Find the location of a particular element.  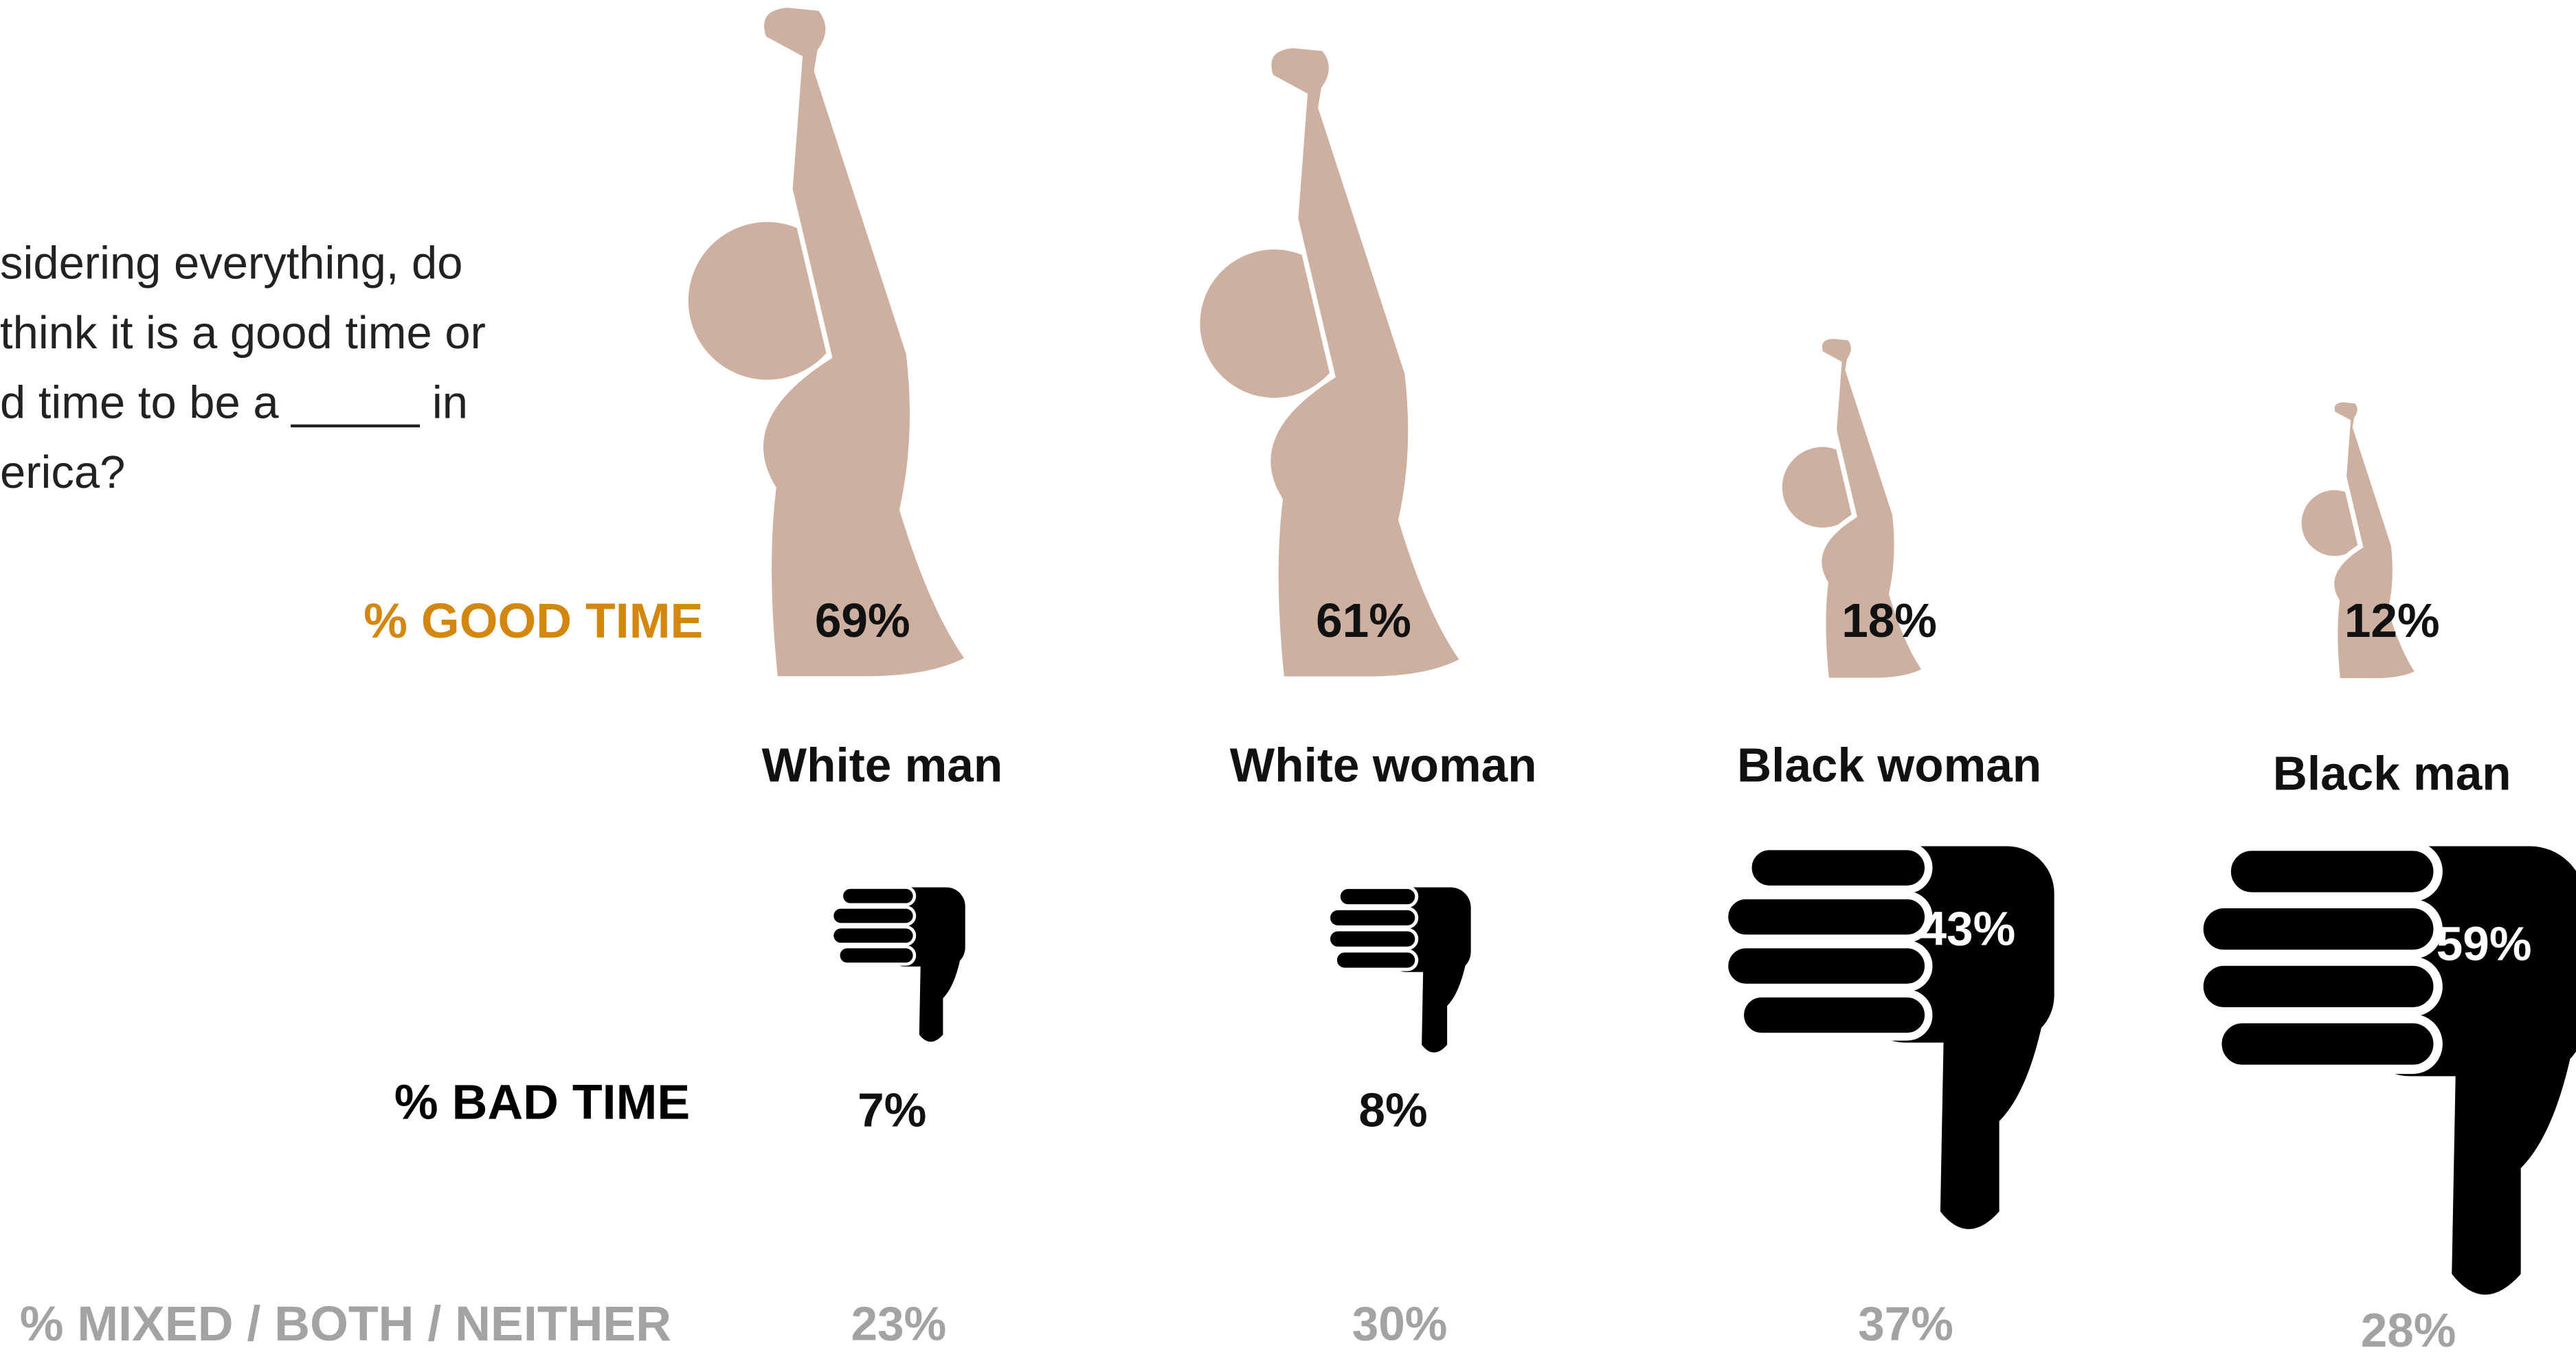

category-label: White woman is located at coordinates (1383, 765).